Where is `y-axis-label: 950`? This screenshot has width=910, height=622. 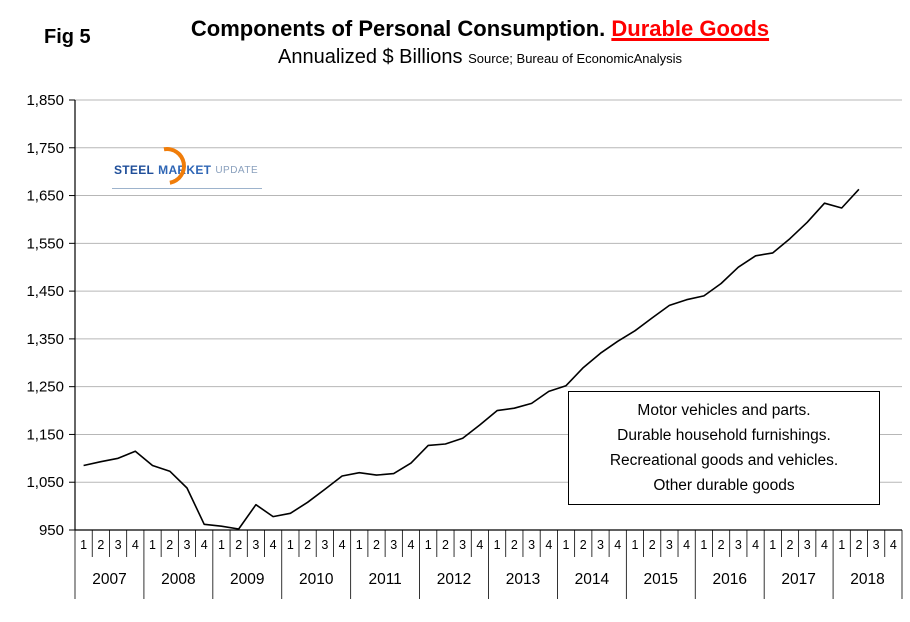 y-axis-label: 950 is located at coordinates (51, 530).